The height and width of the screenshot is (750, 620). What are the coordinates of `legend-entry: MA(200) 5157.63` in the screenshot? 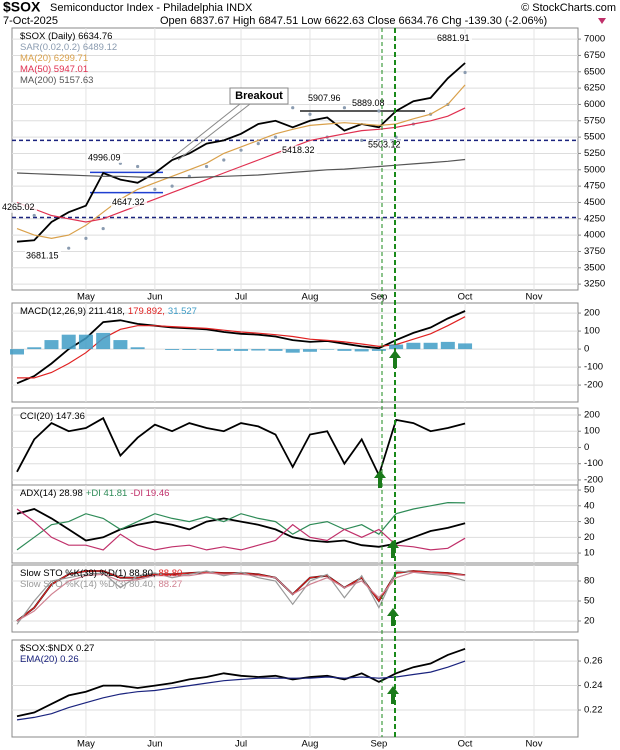 It's located at (56, 80).